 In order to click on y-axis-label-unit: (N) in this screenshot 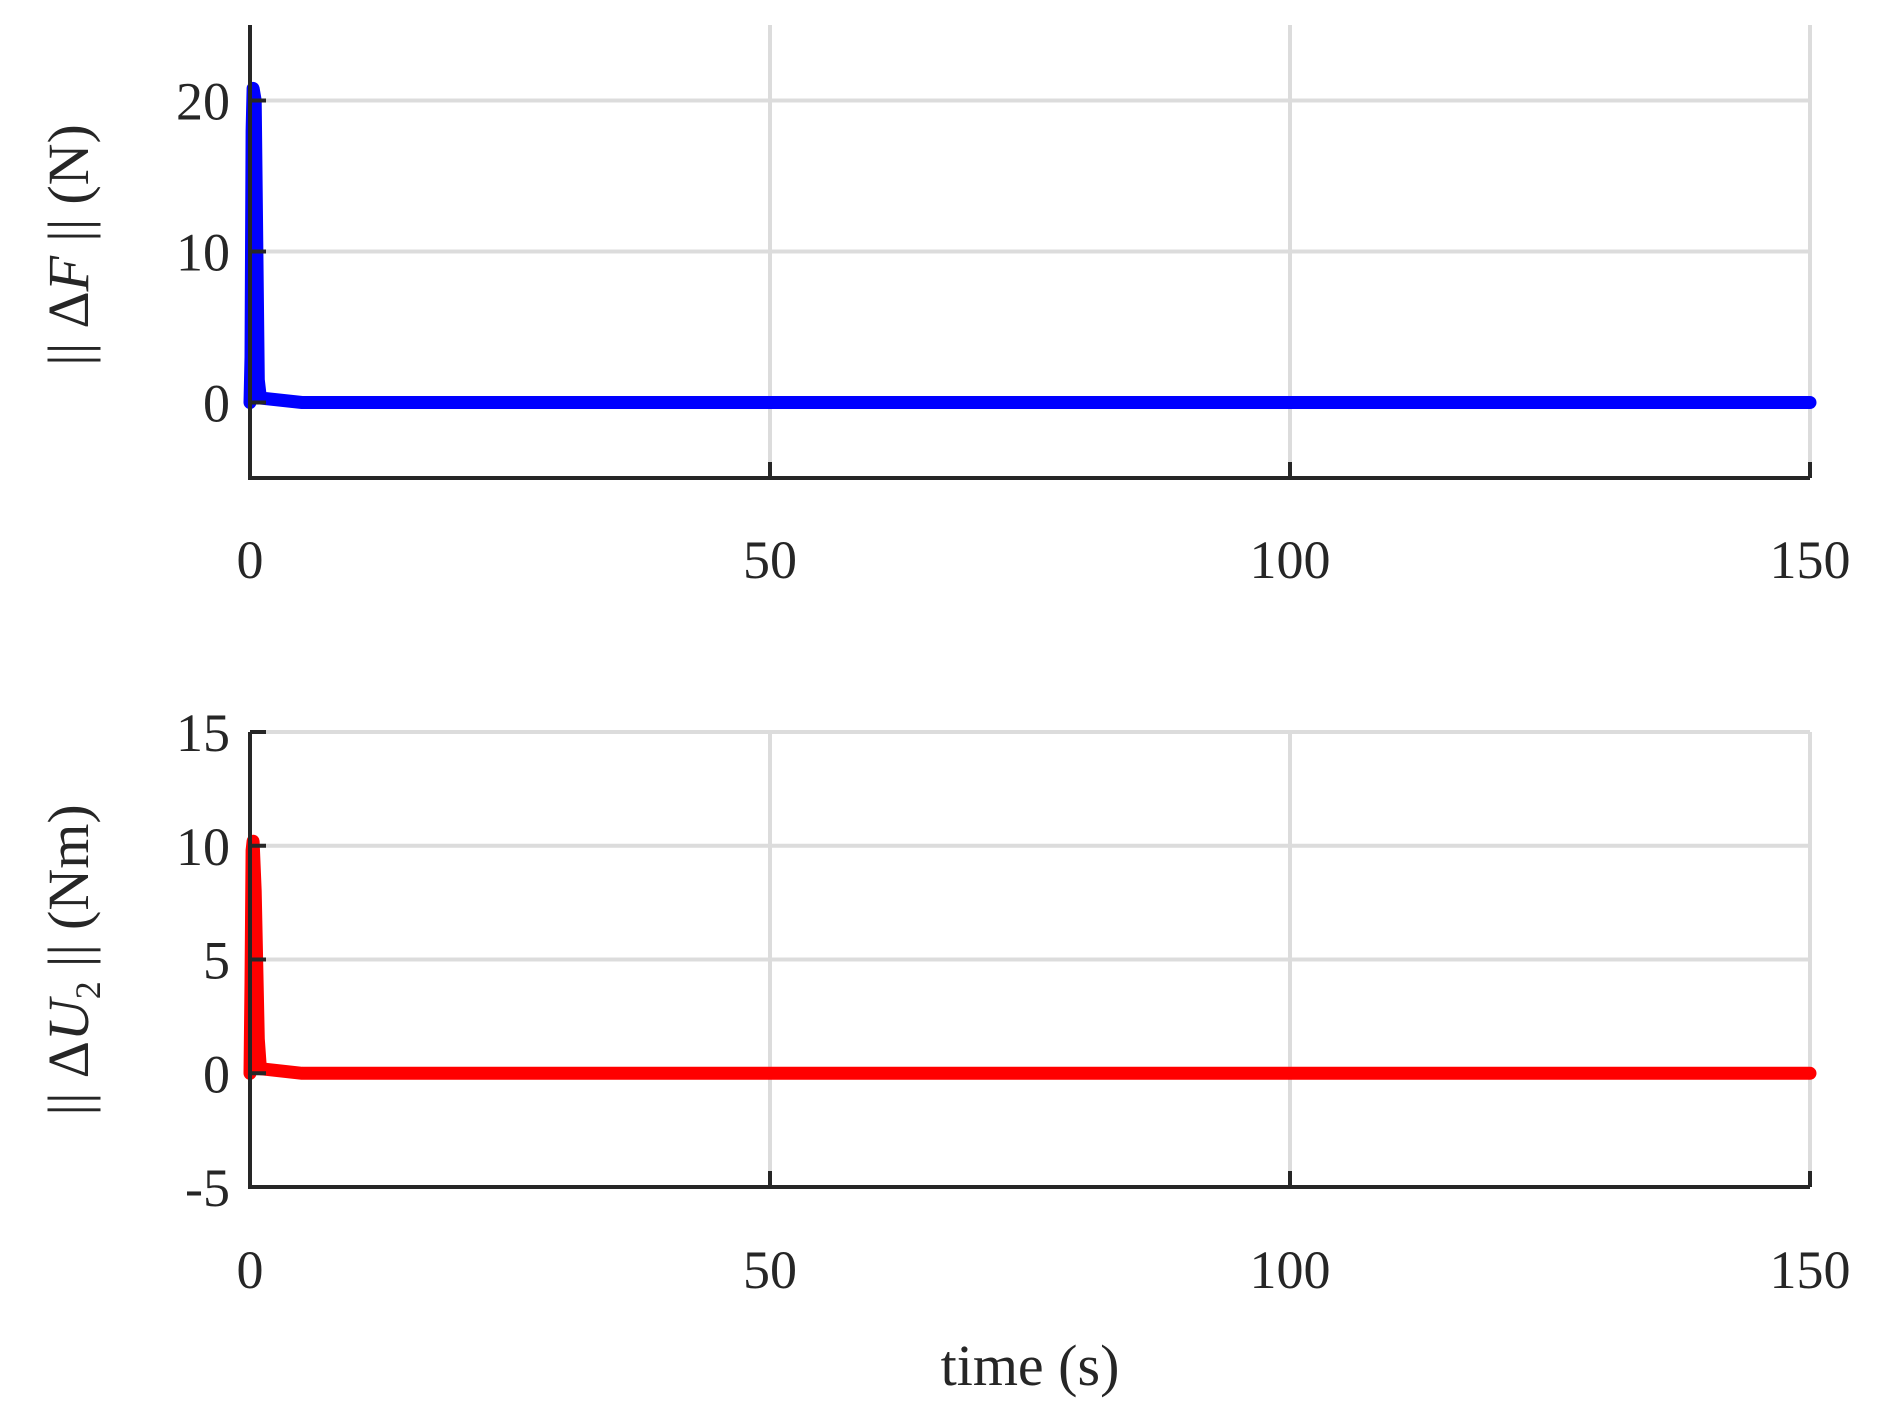, I will do `click(68, 164)`.